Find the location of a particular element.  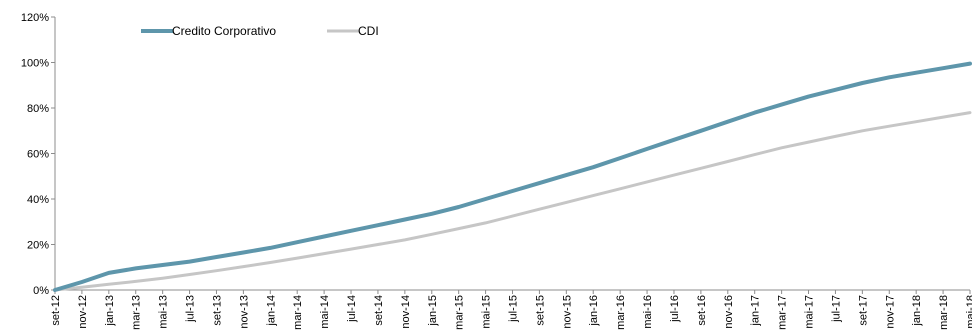

y-tick-label: 120% is located at coordinates (35, 18).